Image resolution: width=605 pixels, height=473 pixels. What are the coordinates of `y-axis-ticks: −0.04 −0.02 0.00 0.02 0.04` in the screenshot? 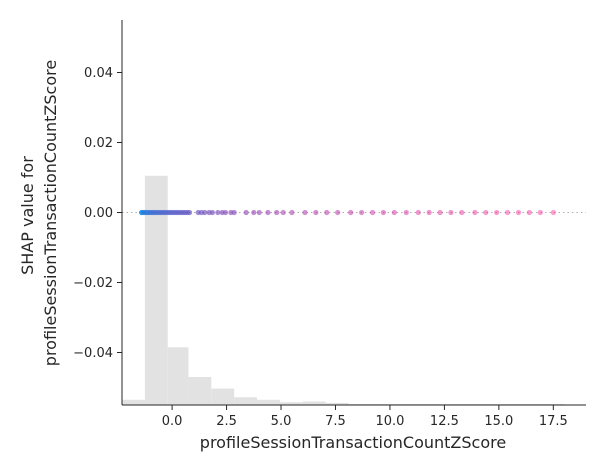 It's located at (97, 213).